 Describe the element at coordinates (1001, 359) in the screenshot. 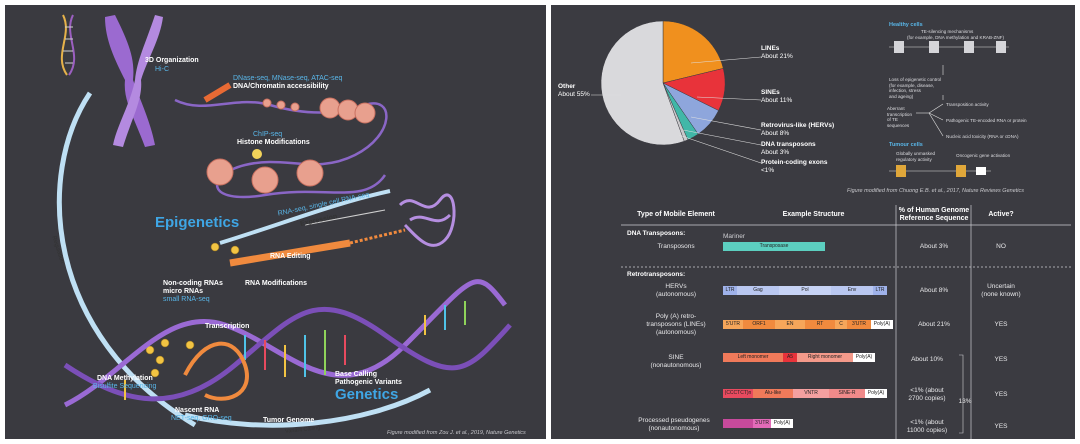

I see `sine-active: YES` at that location.